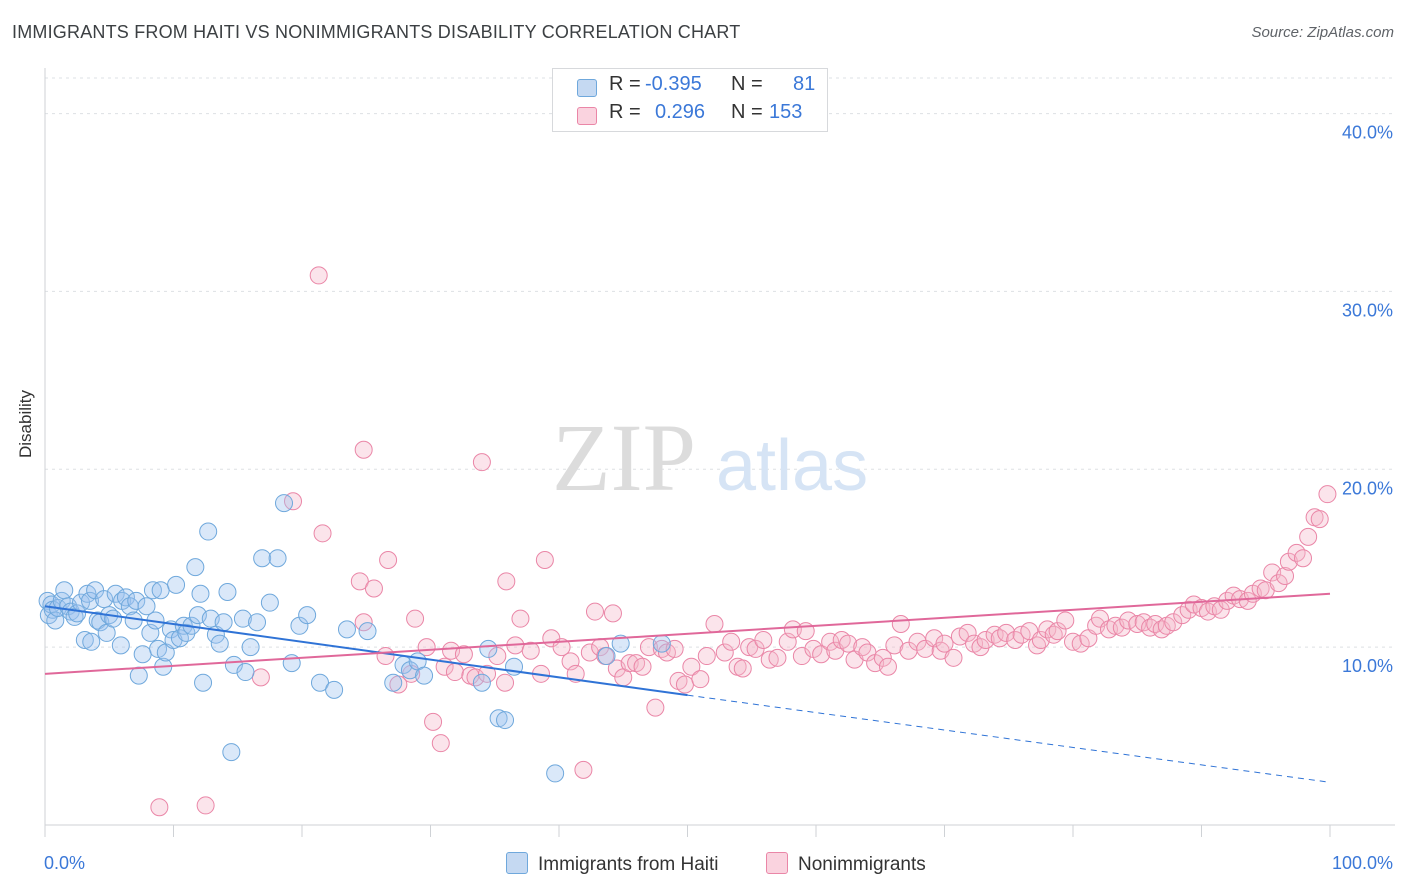 This screenshot has width=1406, height=892. I want to click on haiti-trend-extension, so click(1009, 738).